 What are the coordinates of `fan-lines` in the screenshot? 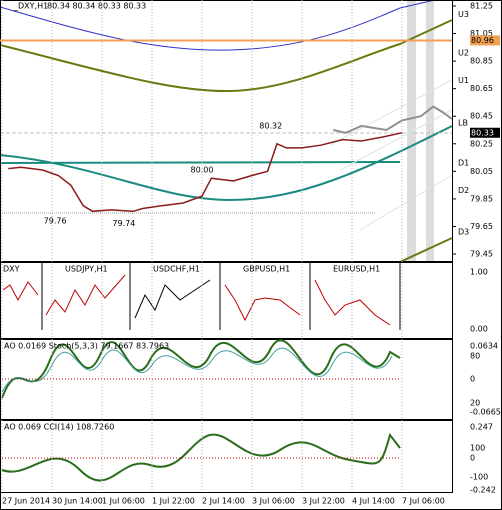 It's located at (391, 155).